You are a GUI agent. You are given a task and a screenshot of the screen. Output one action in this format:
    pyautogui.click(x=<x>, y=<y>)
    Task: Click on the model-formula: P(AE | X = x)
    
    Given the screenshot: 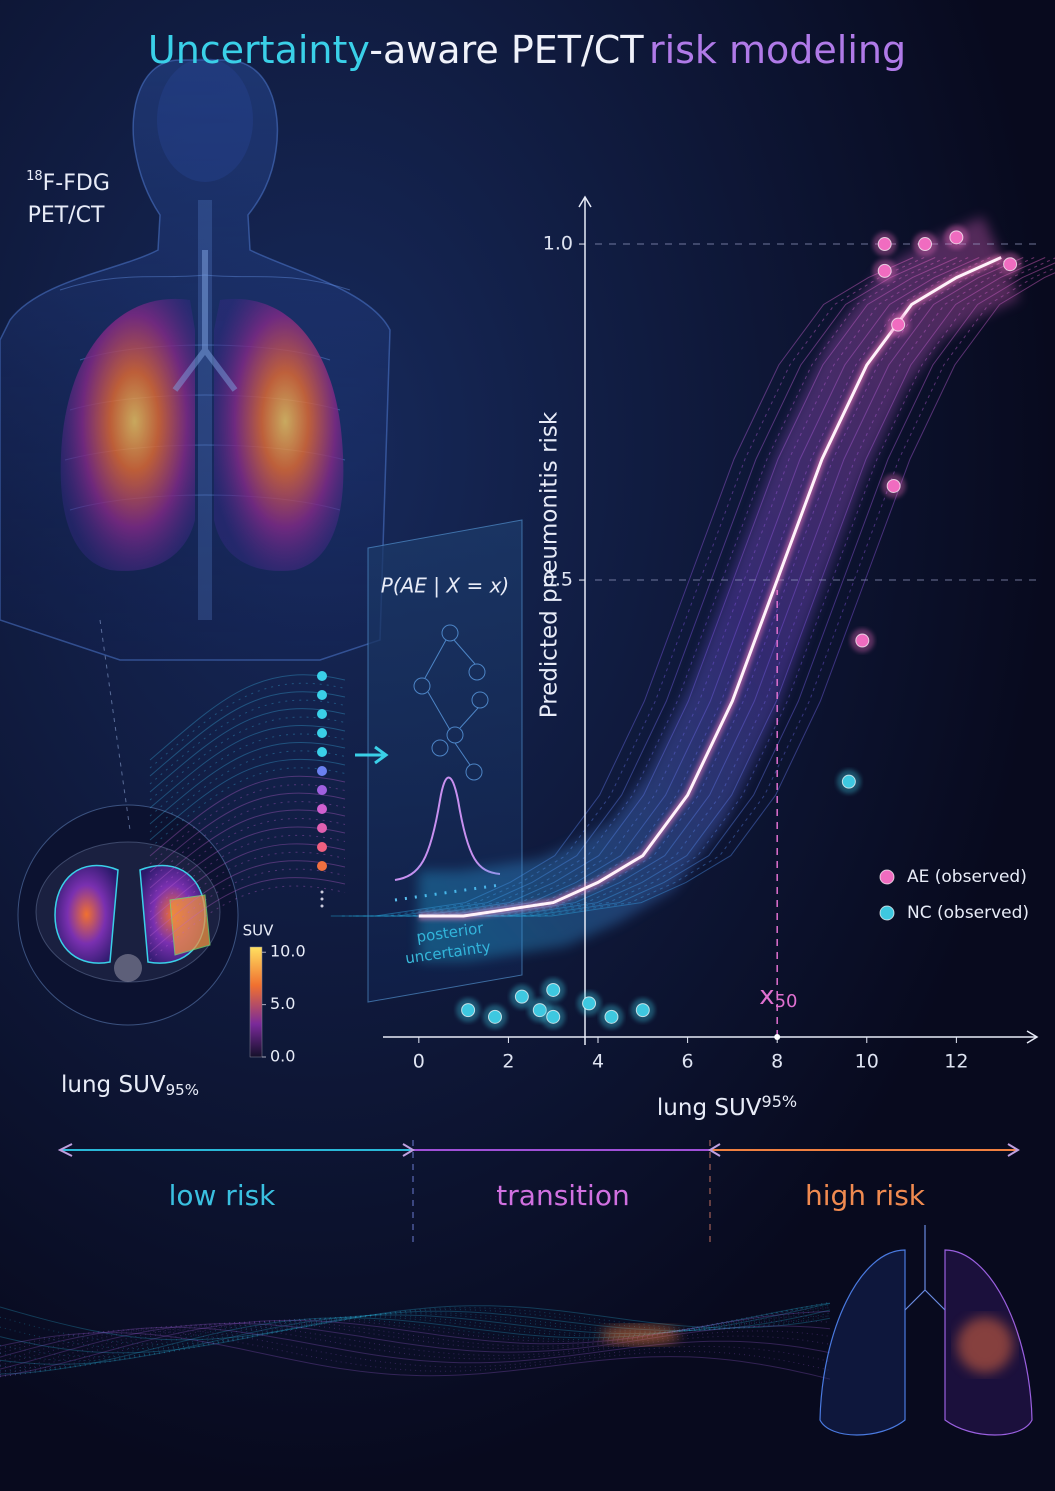 What is the action you would take?
    pyautogui.click(x=445, y=586)
    